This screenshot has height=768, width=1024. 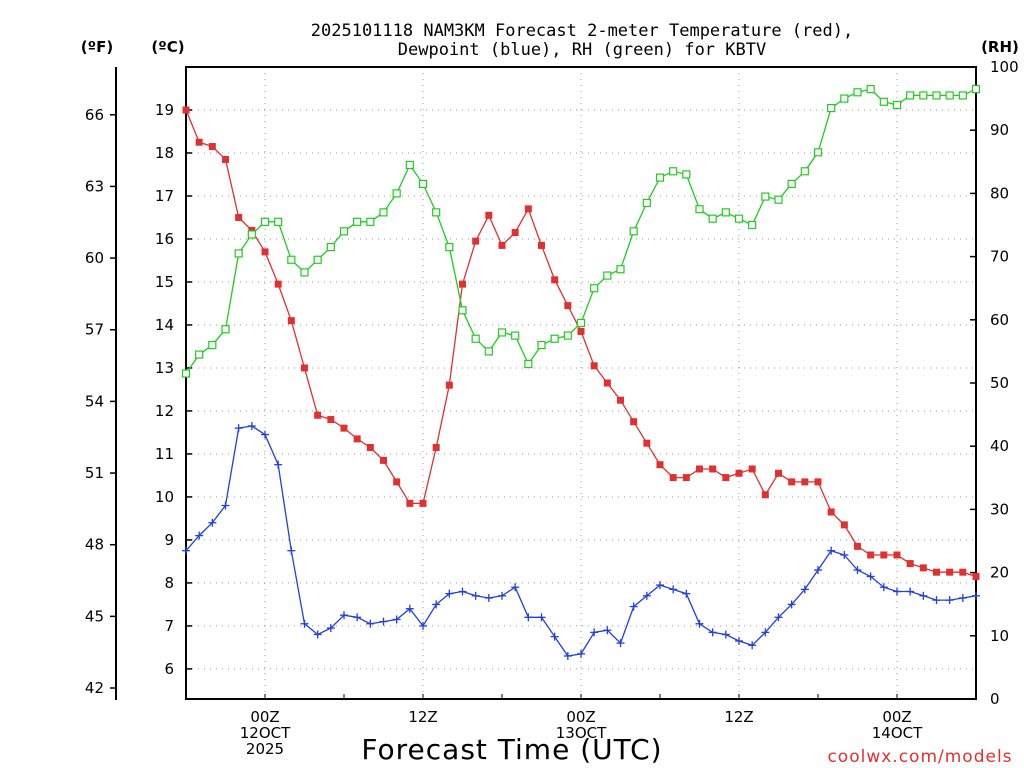 What do you see at coordinates (999, 257) in the screenshot?
I see `rh-tick-label: 70` at bounding box center [999, 257].